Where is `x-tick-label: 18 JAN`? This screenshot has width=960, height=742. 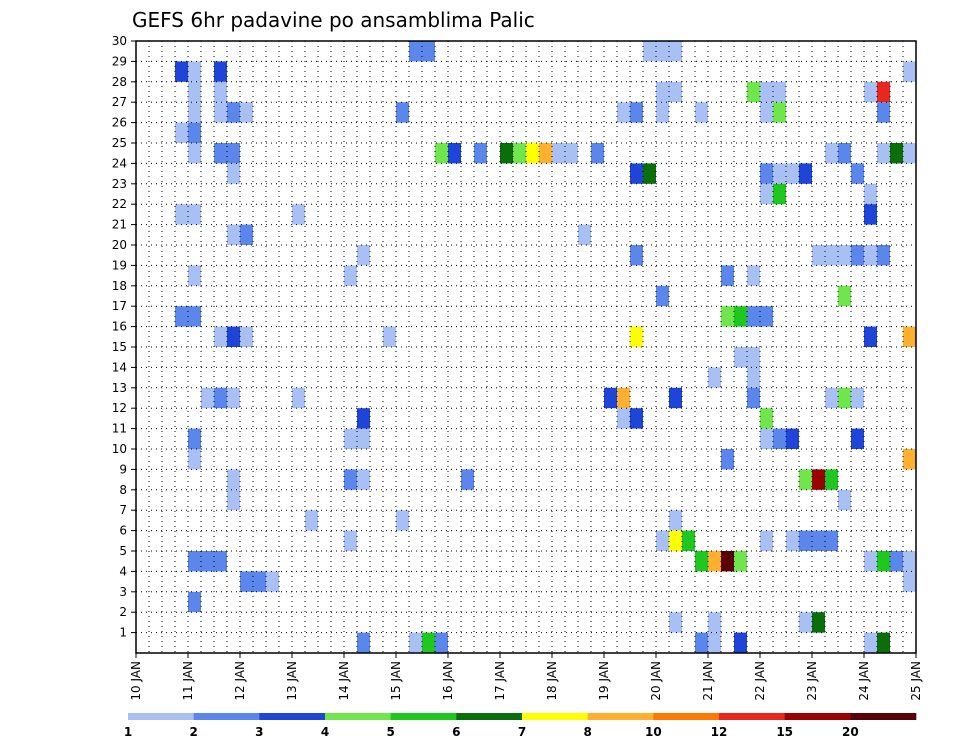 x-tick-label: 18 JAN is located at coordinates (552, 681).